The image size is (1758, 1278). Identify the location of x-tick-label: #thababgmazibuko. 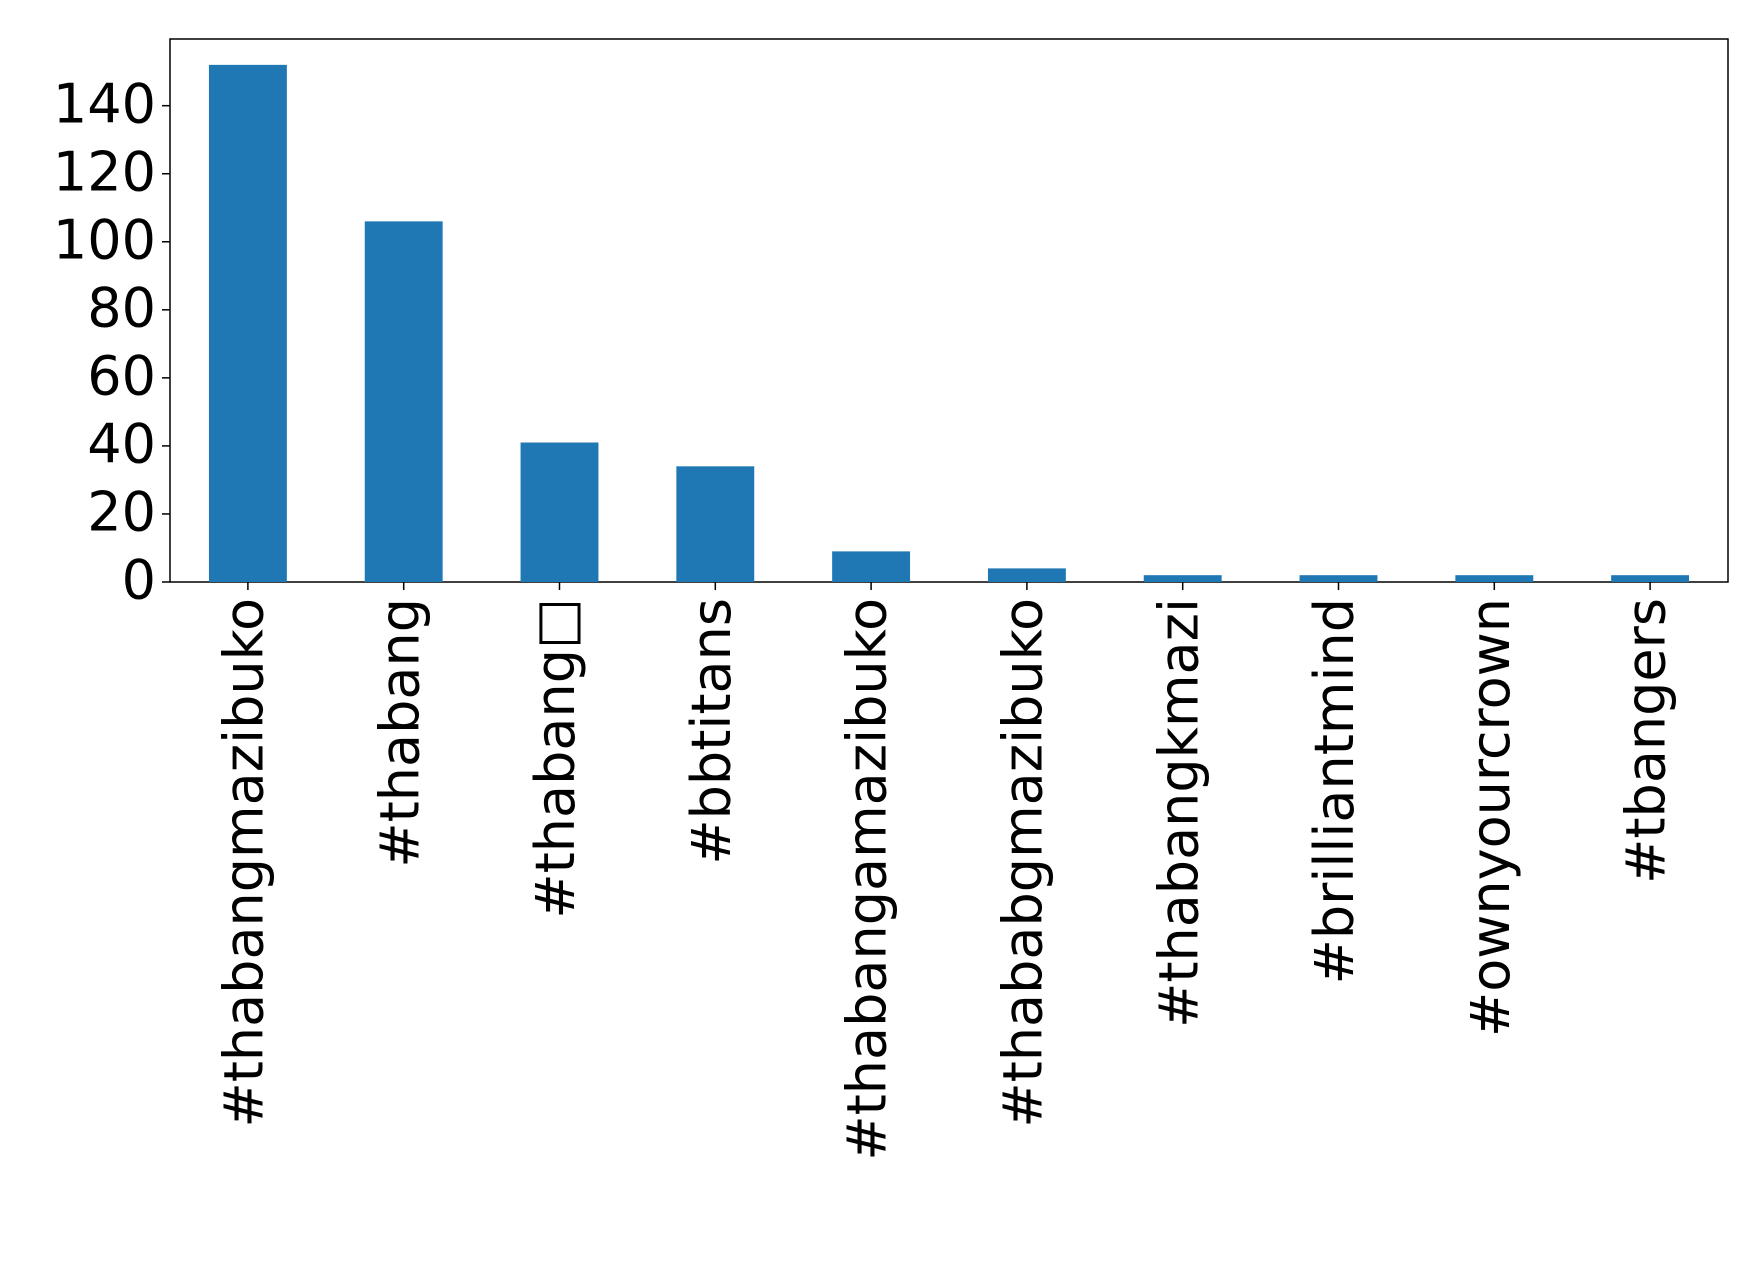
(1023, 863).